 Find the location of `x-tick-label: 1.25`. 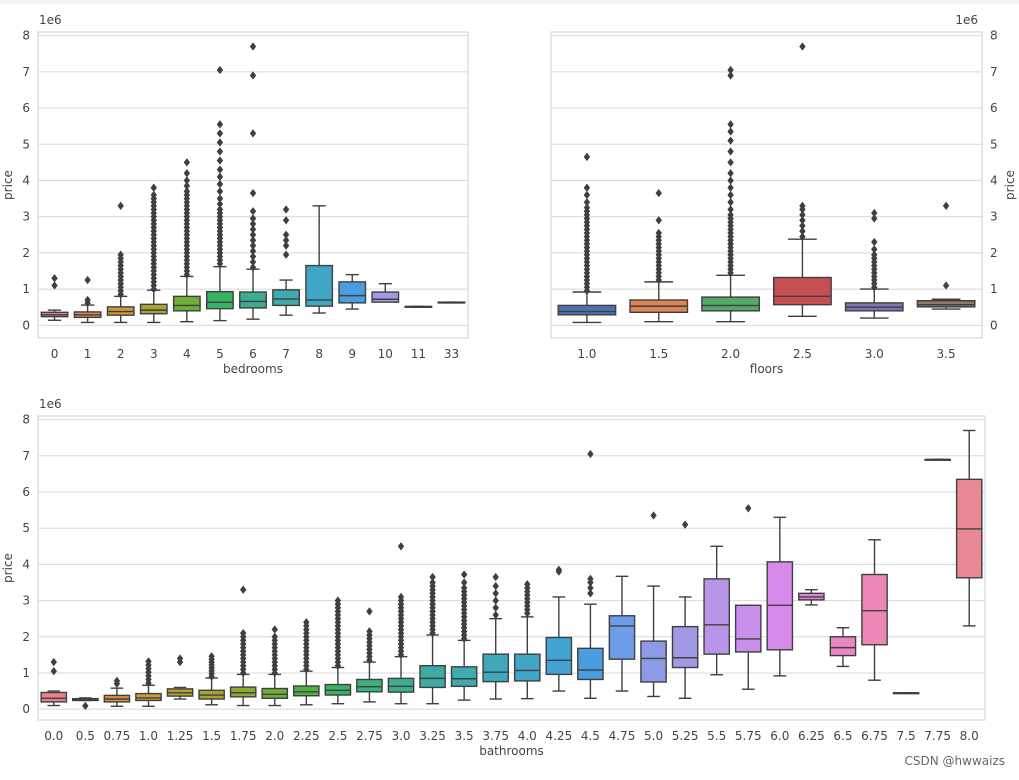

x-tick-label: 1.25 is located at coordinates (180, 736).